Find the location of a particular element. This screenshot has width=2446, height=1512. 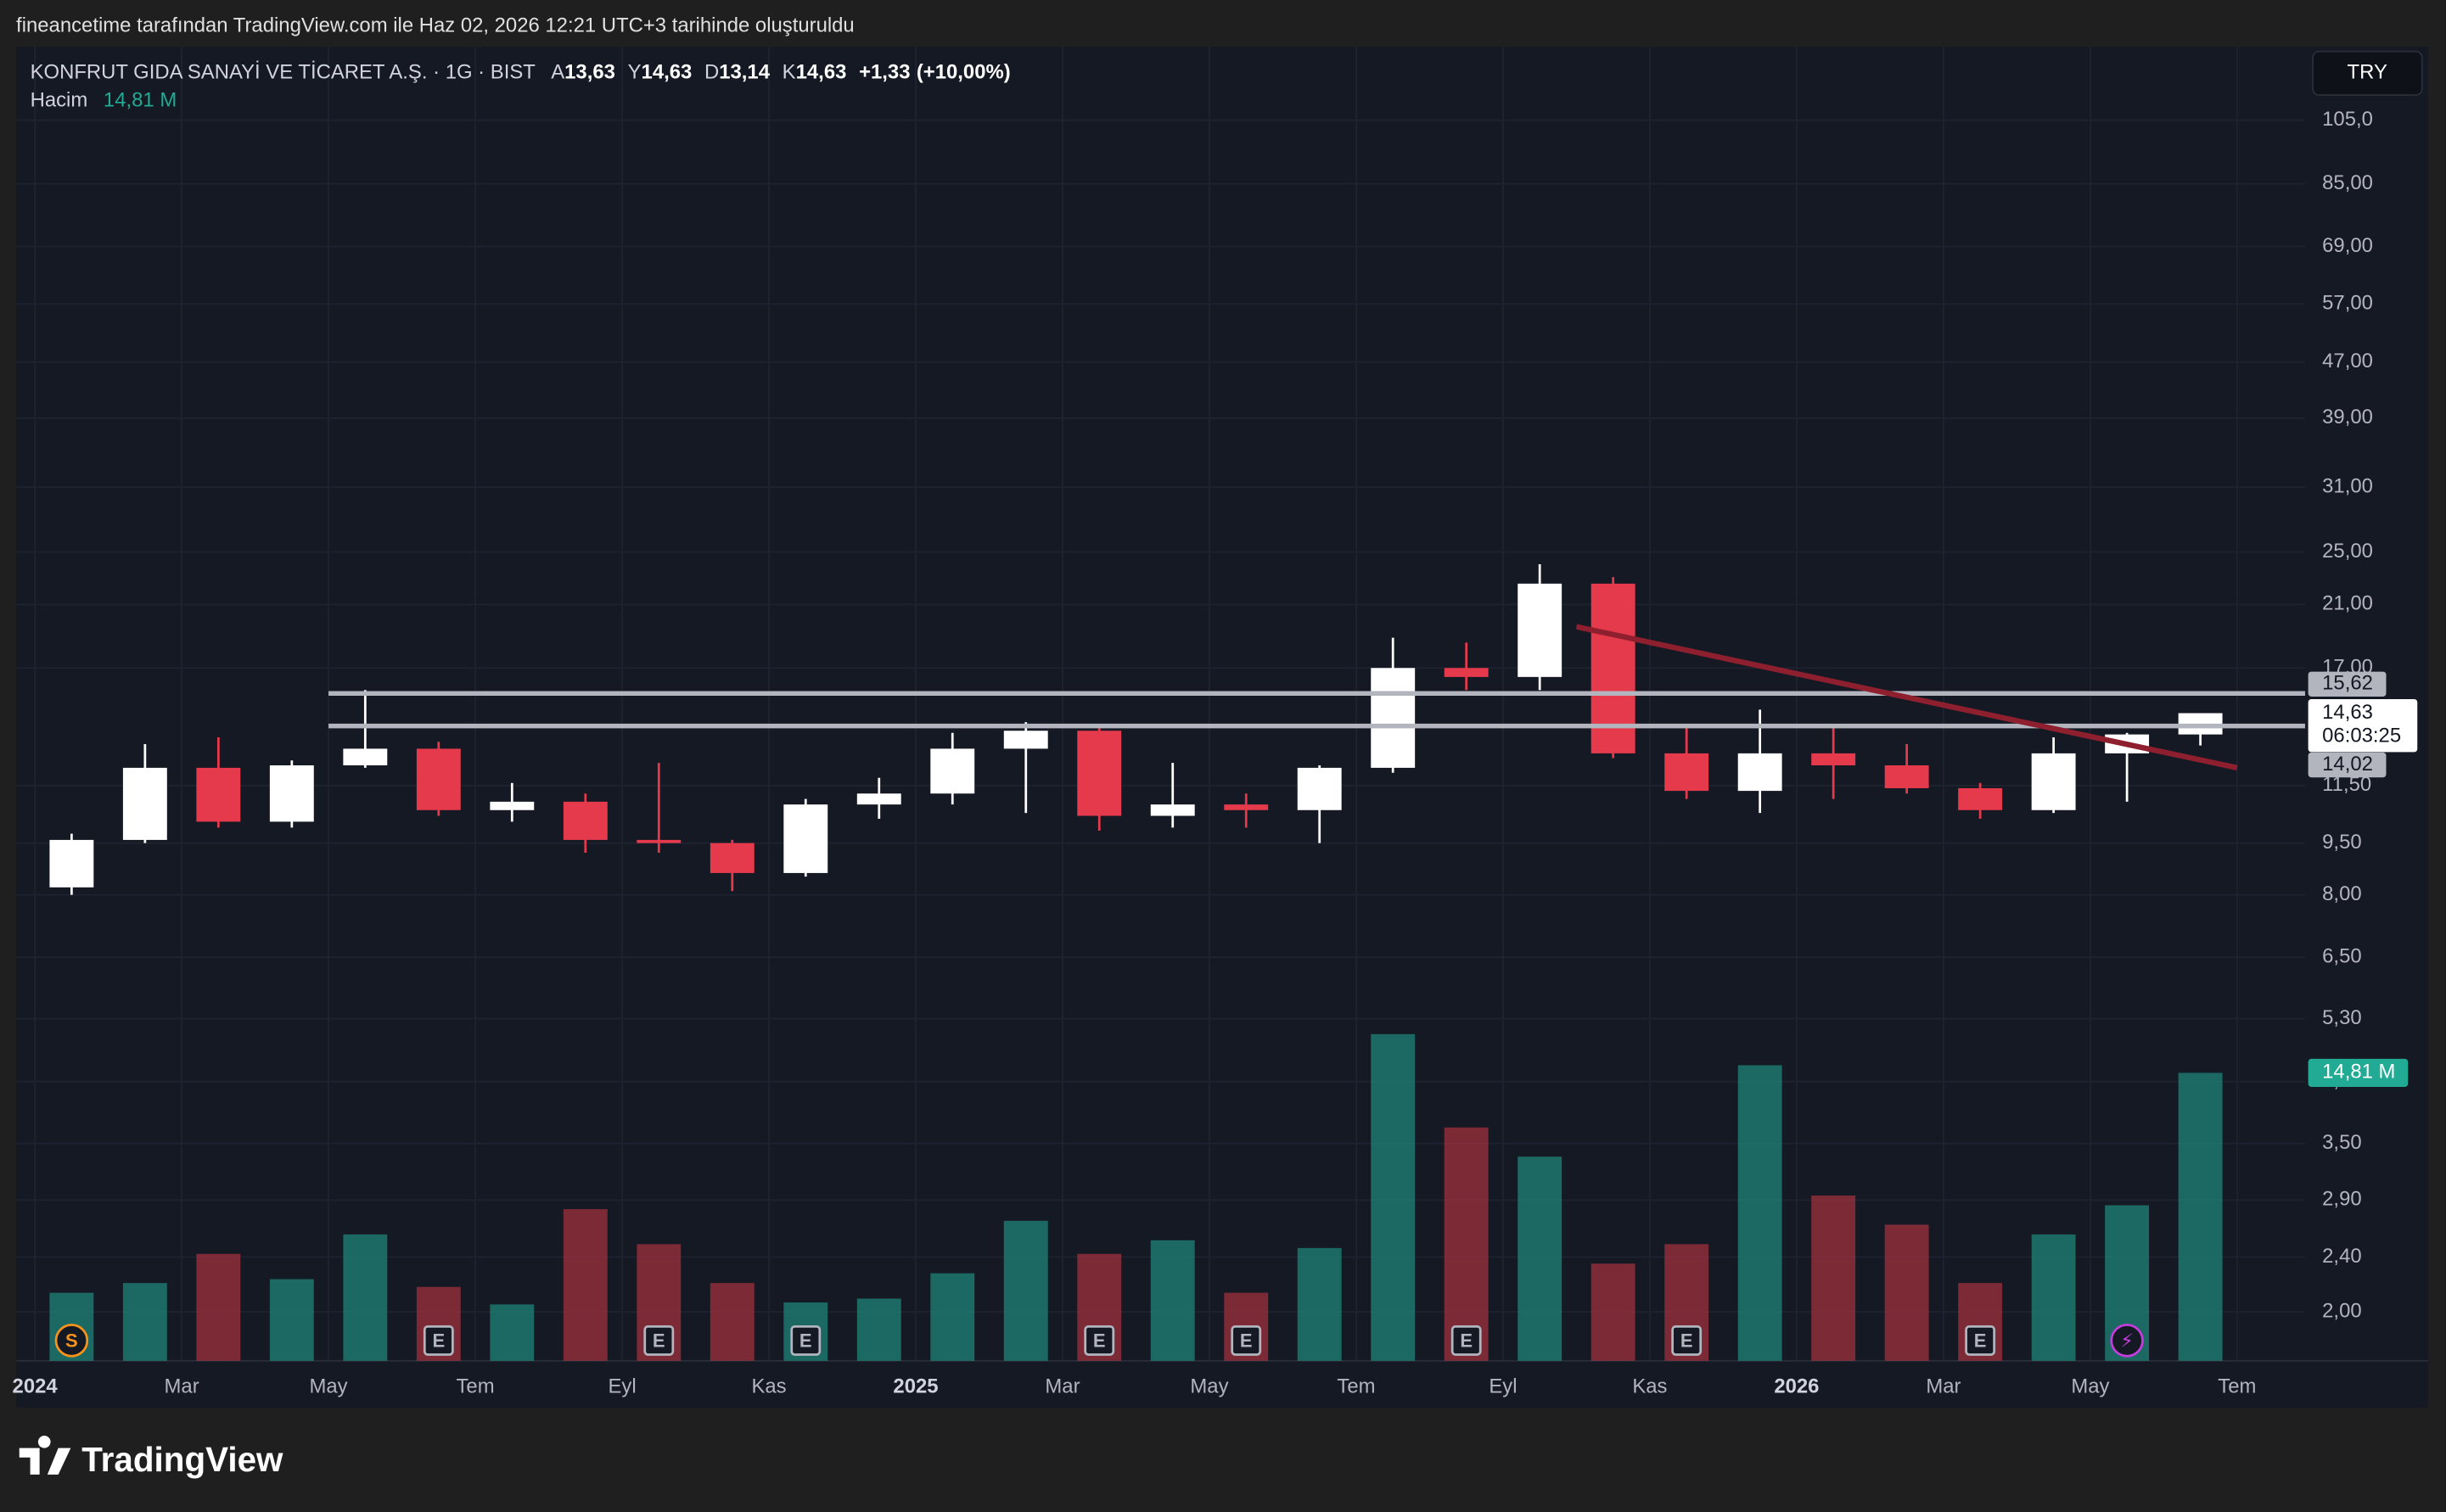

change-pct: (+10,00%) is located at coordinates (964, 72).